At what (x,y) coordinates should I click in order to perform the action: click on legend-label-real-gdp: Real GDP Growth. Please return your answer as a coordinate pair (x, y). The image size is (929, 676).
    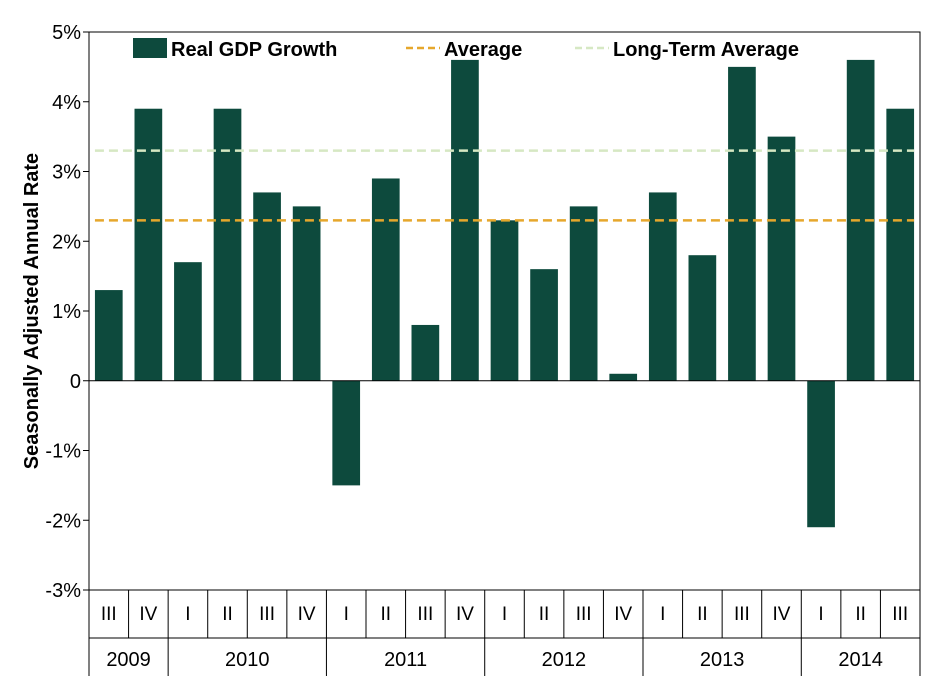
    Looking at the image, I should click on (254, 50).